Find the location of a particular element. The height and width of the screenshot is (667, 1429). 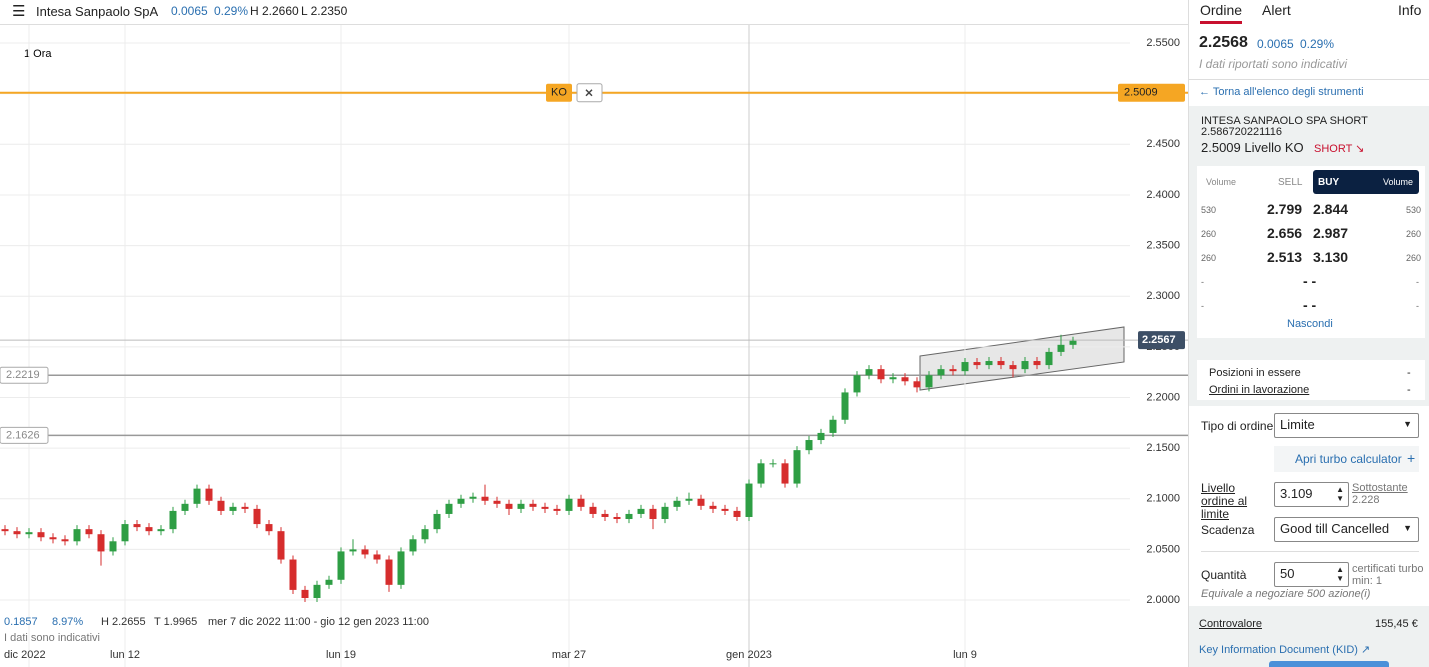

value: Limite is located at coordinates (1297, 424).